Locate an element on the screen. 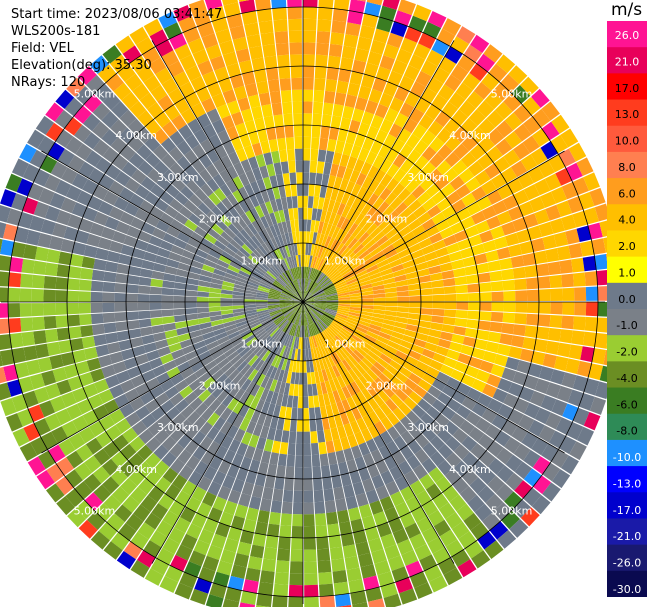  colorbar-swatch is located at coordinates (627, 113).